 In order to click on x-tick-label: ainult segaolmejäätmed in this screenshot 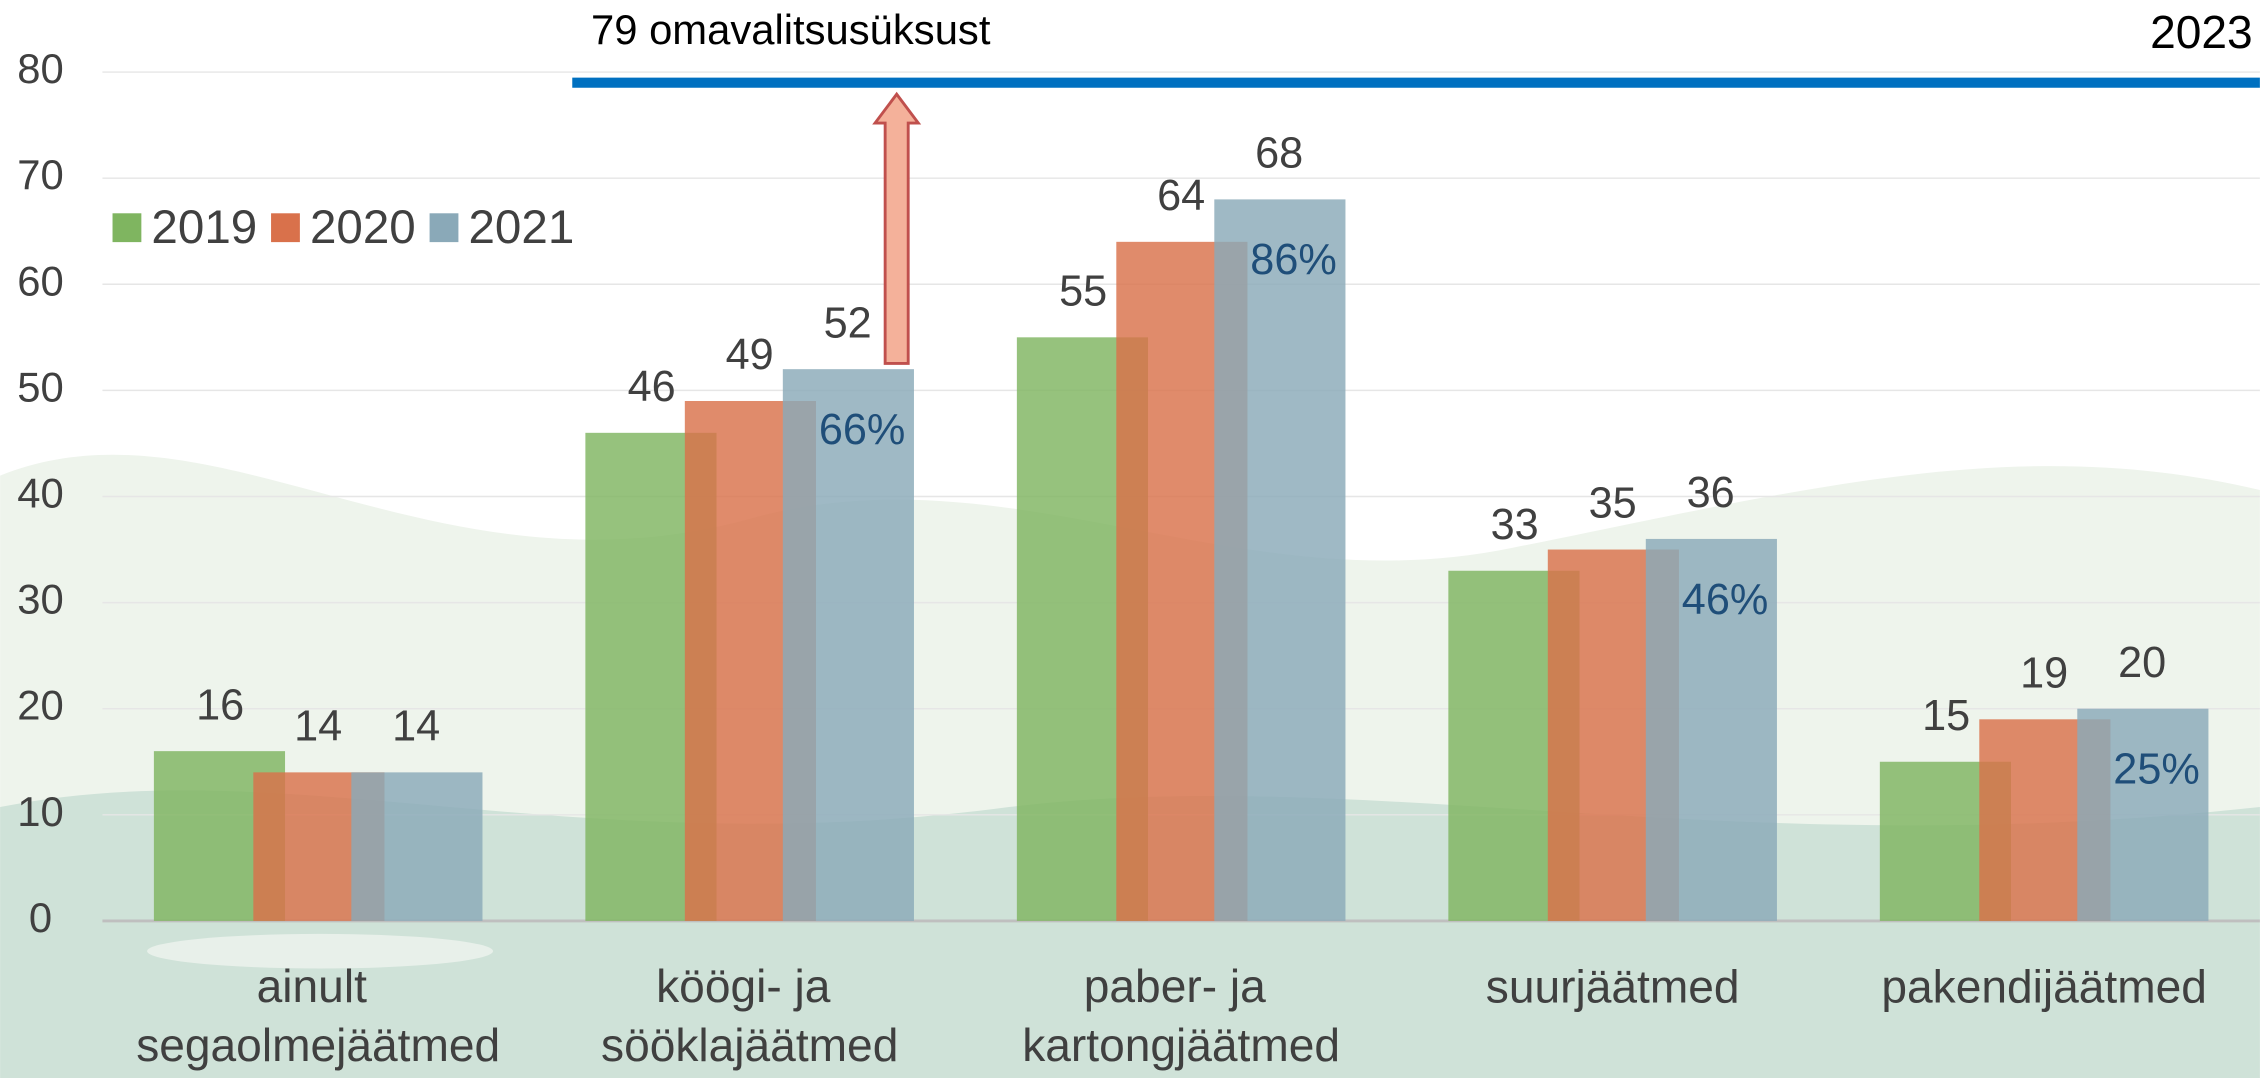, I will do `click(318, 1015)`.